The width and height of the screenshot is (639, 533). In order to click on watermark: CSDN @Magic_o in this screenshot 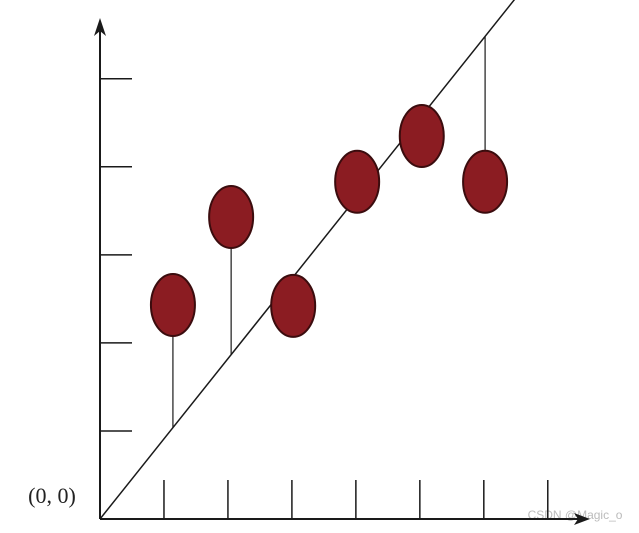, I will do `click(575, 515)`.